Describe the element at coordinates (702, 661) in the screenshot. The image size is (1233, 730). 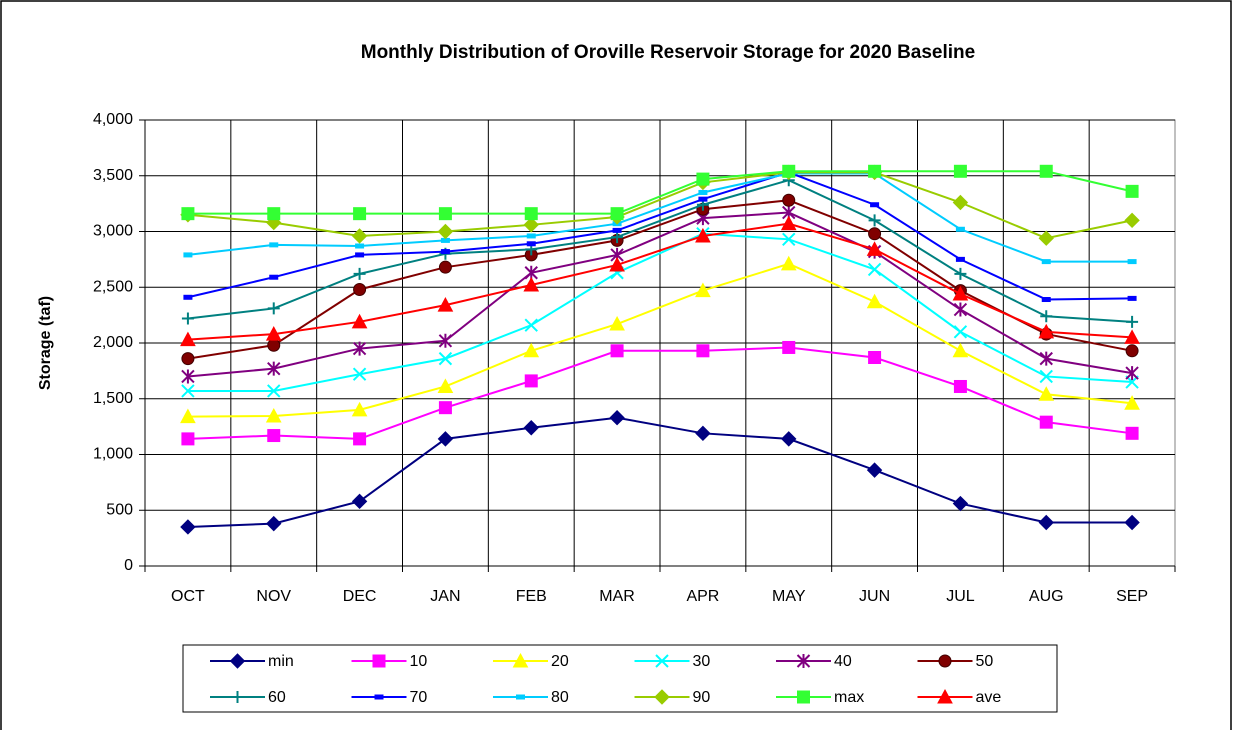
I see `legend-label: 30` at that location.